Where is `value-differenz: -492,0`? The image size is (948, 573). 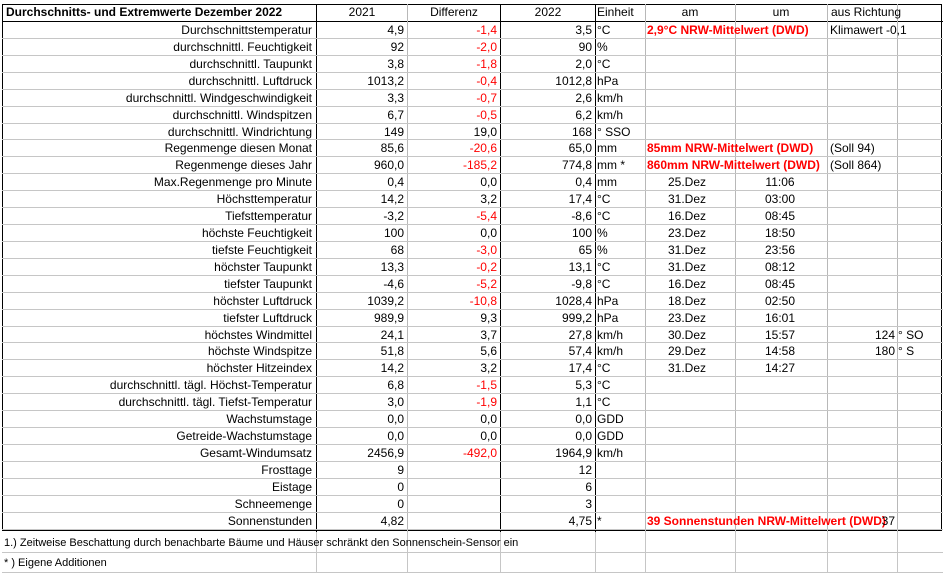
value-differenz: -492,0 is located at coordinates (479, 453).